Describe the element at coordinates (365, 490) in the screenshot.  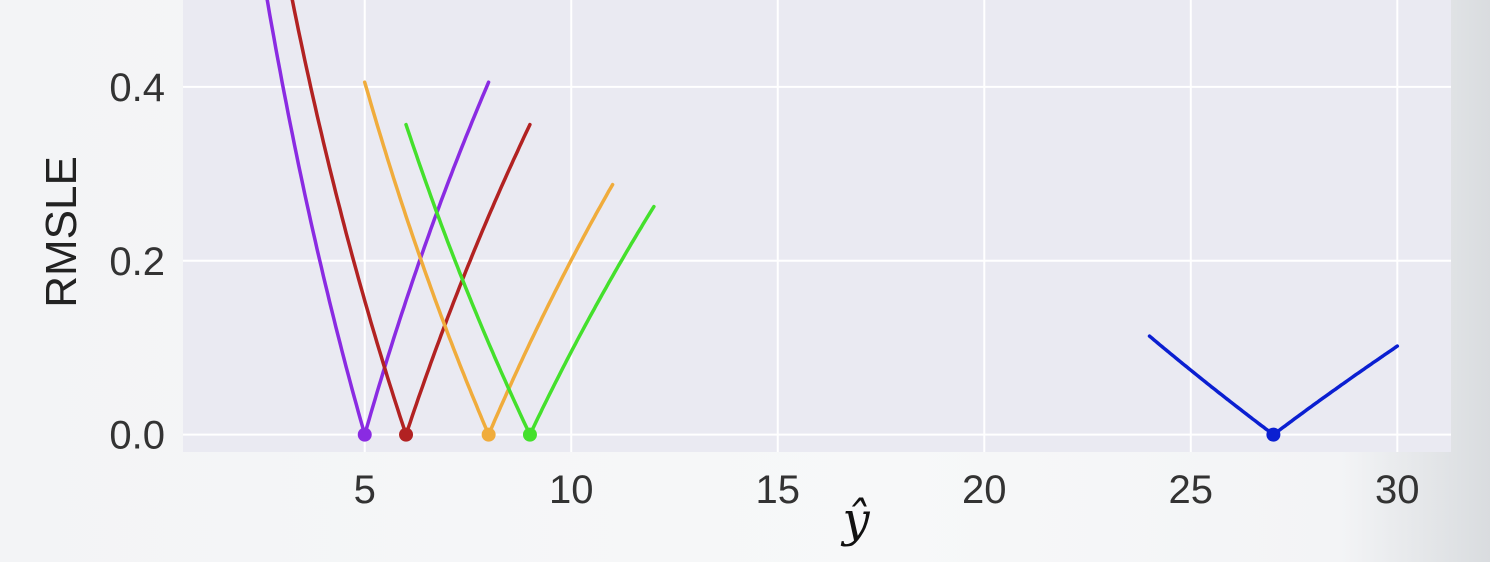
I see `x-tick-label: 5` at that location.